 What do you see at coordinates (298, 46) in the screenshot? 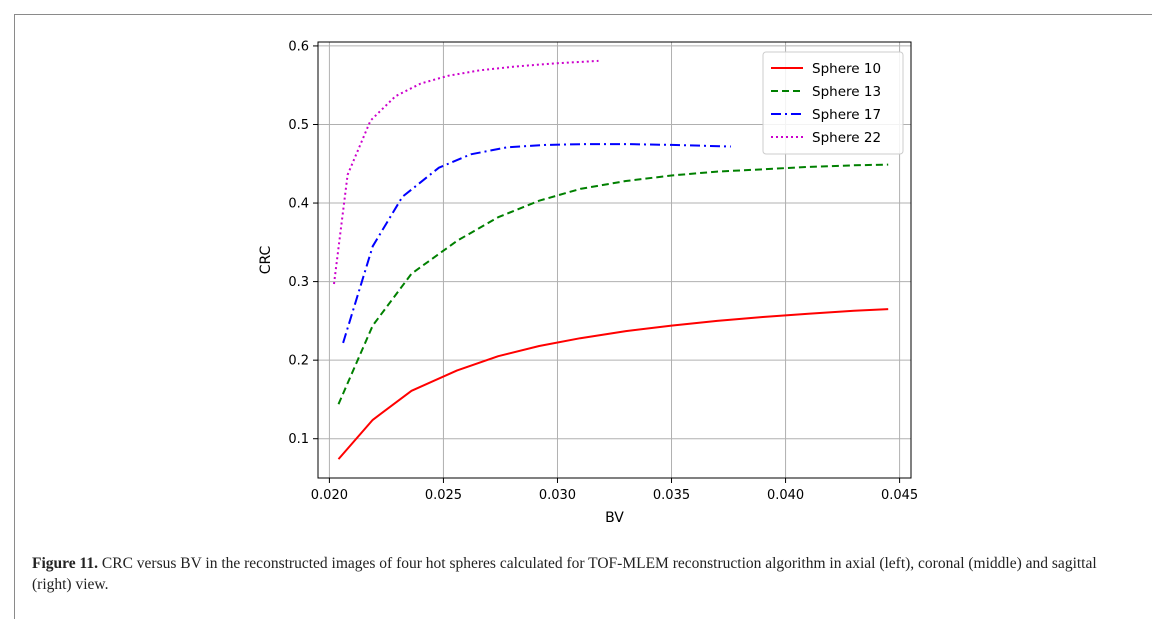
I see `y-tick-label: 0.6` at bounding box center [298, 46].